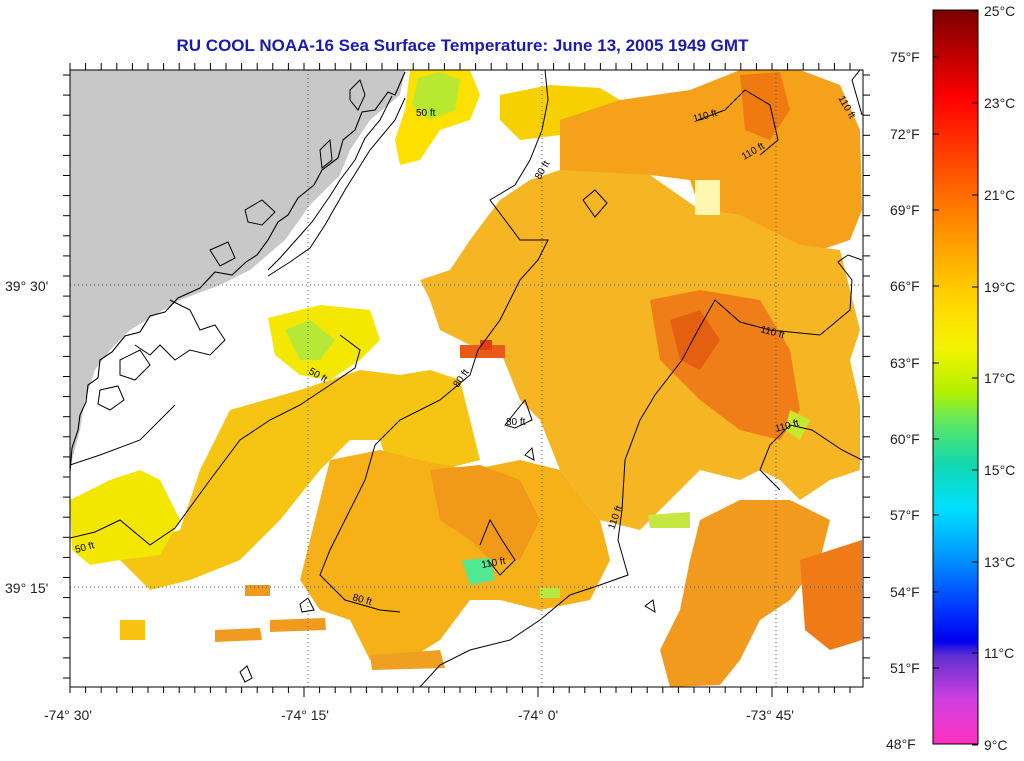 Image resolution: width=1024 pixels, height=761 pixels. I want to click on celsius-label: 13°C, so click(999, 562).